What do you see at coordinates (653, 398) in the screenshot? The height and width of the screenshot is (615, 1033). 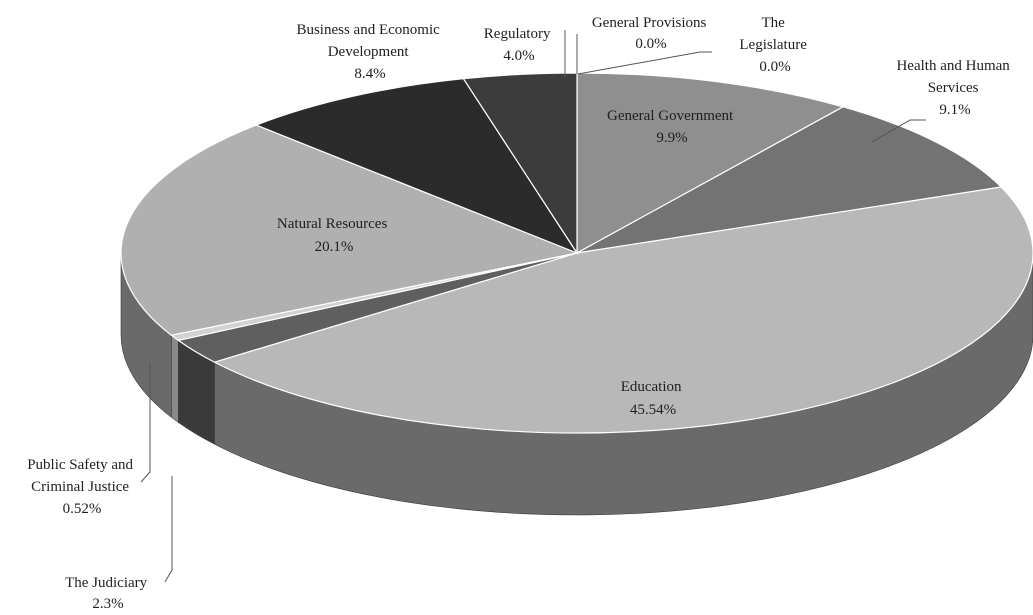 I see `label-education: Education 45.54%` at bounding box center [653, 398].